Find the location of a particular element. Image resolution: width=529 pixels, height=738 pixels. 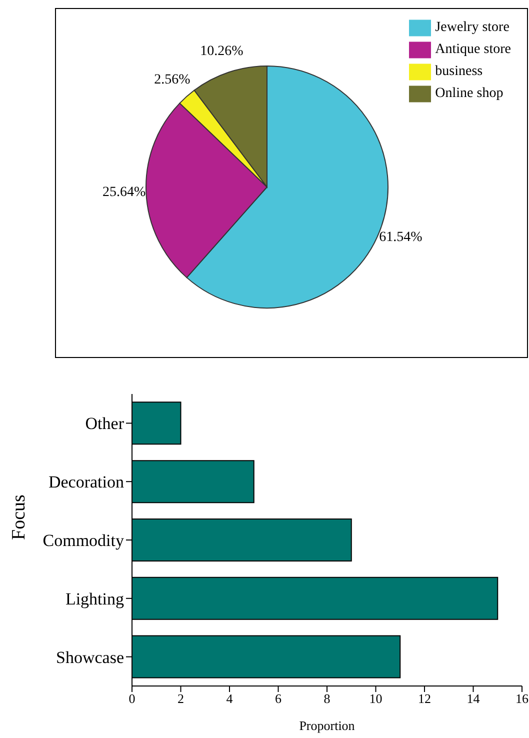

legend-label: Jewelry store is located at coordinates (472, 28).